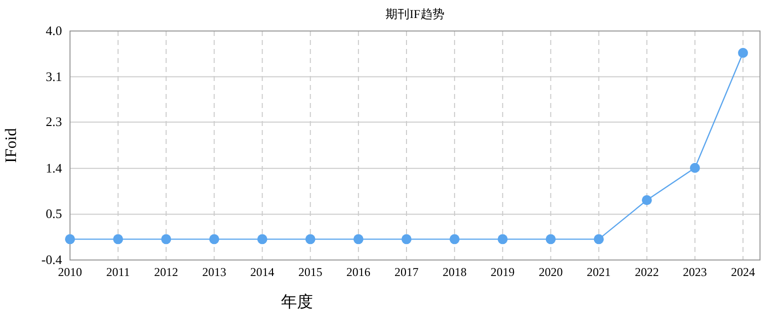 Image resolution: width=782 pixels, height=330 pixels. What do you see at coordinates (54, 76) in the screenshot?
I see `y-tick-label: 3.1` at bounding box center [54, 76].